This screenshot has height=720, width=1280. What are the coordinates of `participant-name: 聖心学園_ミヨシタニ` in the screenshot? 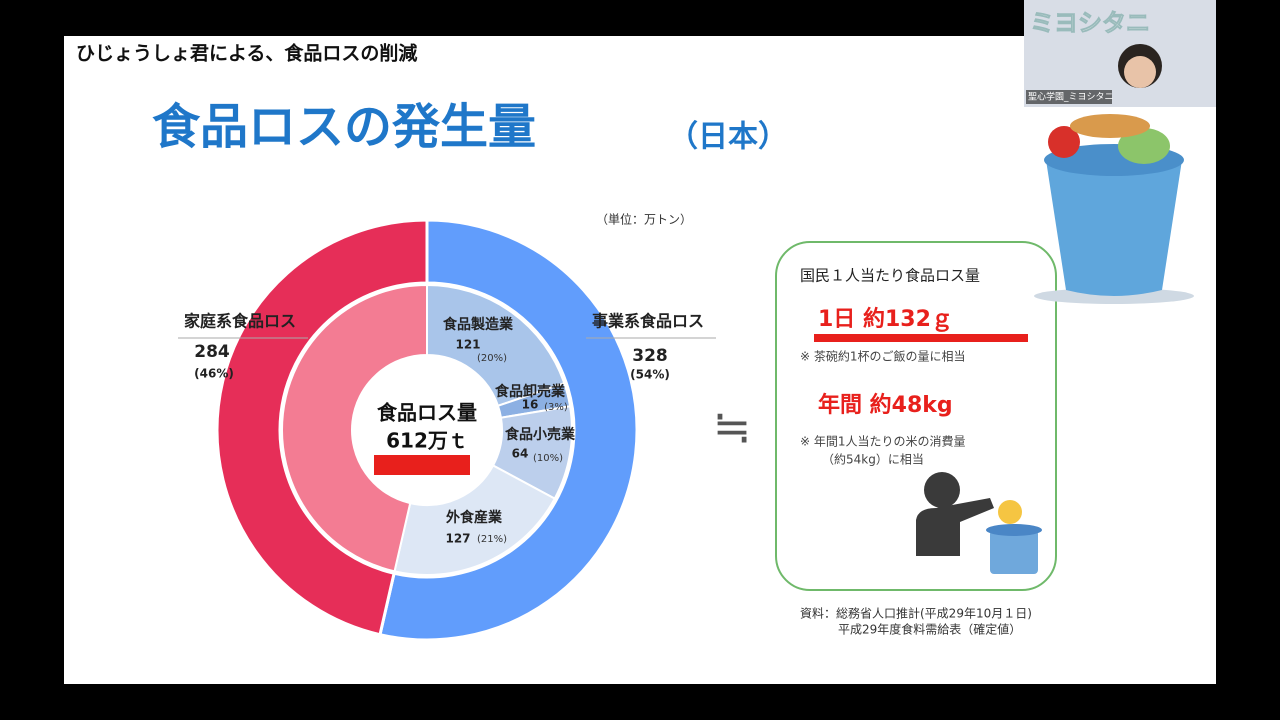 It's located at (1071, 97).